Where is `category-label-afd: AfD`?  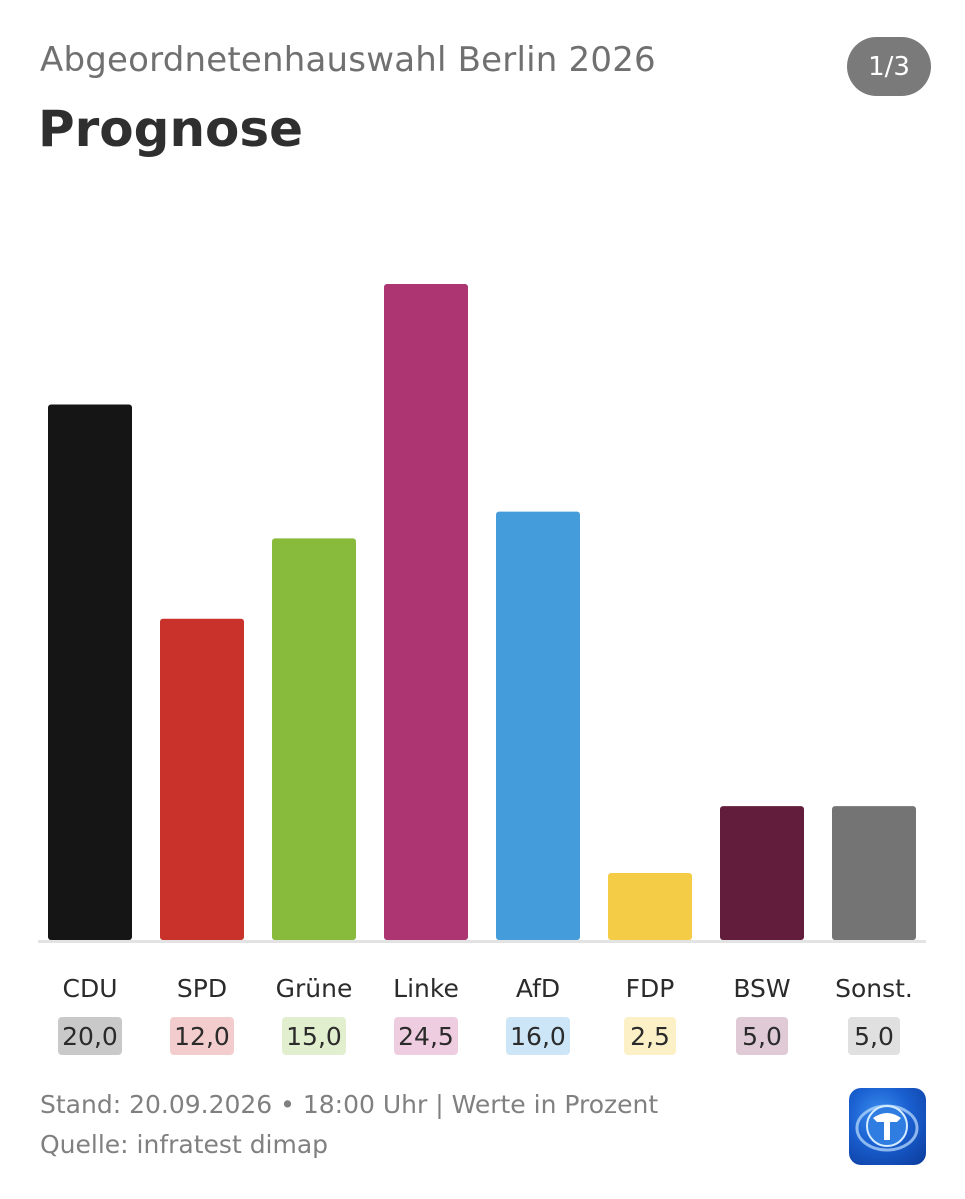
category-label-afd: AfD is located at coordinates (538, 988).